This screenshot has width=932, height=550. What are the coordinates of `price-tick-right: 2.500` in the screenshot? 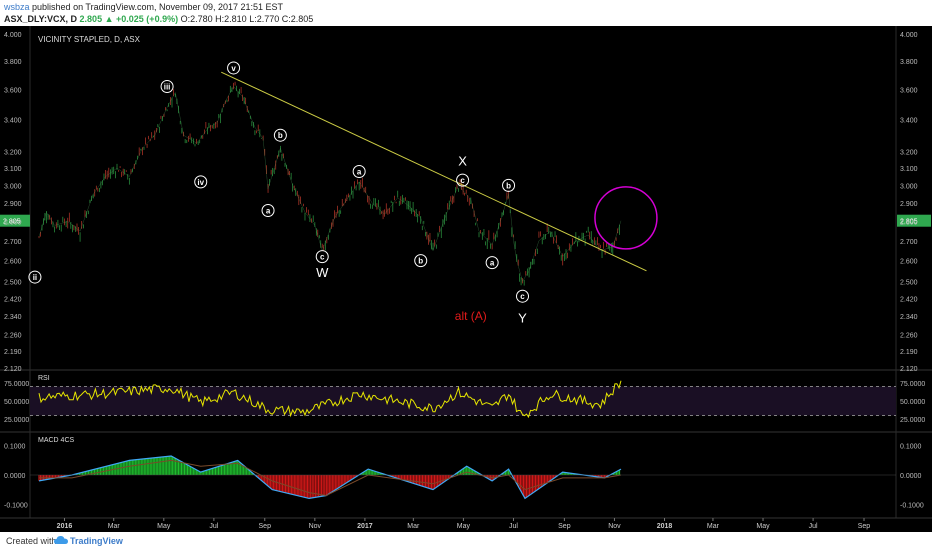 It's located at (909, 282).